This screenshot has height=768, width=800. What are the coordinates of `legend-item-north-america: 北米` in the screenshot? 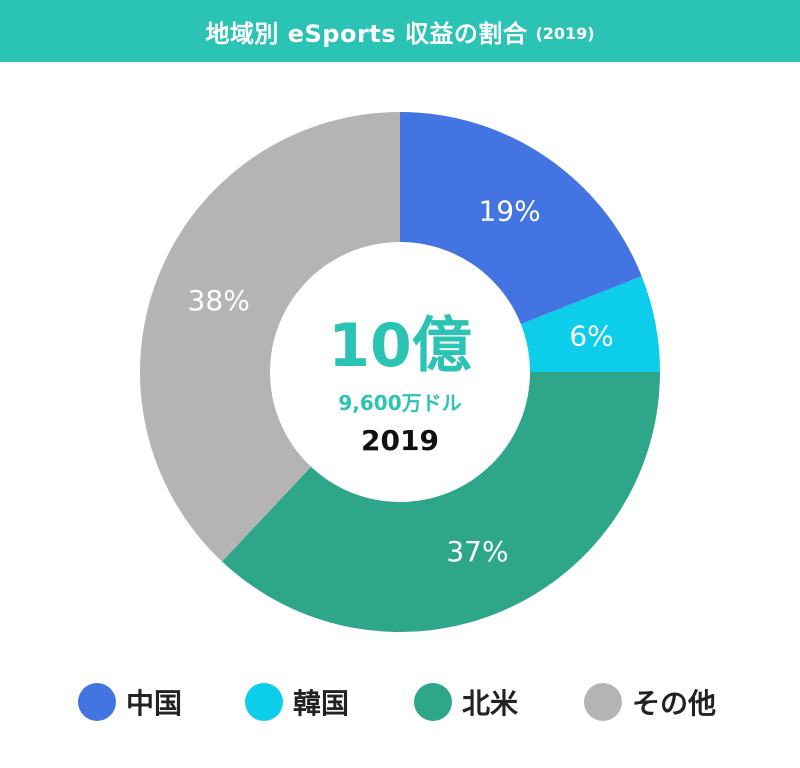 It's located at (466, 702).